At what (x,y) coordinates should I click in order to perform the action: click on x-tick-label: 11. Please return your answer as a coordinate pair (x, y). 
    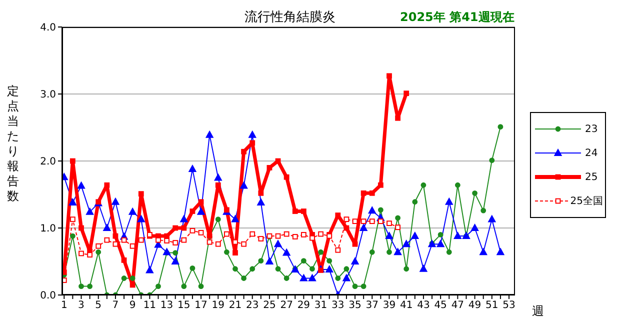
    Looking at the image, I should click on (149, 306).